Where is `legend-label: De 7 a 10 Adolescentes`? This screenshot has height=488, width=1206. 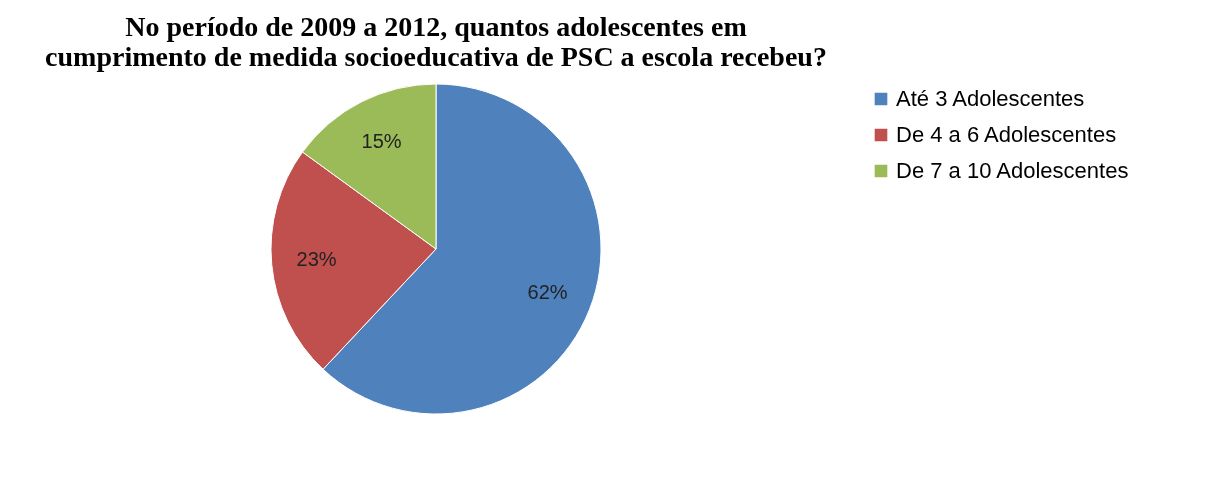 legend-label: De 7 a 10 Adolescentes is located at coordinates (1012, 170).